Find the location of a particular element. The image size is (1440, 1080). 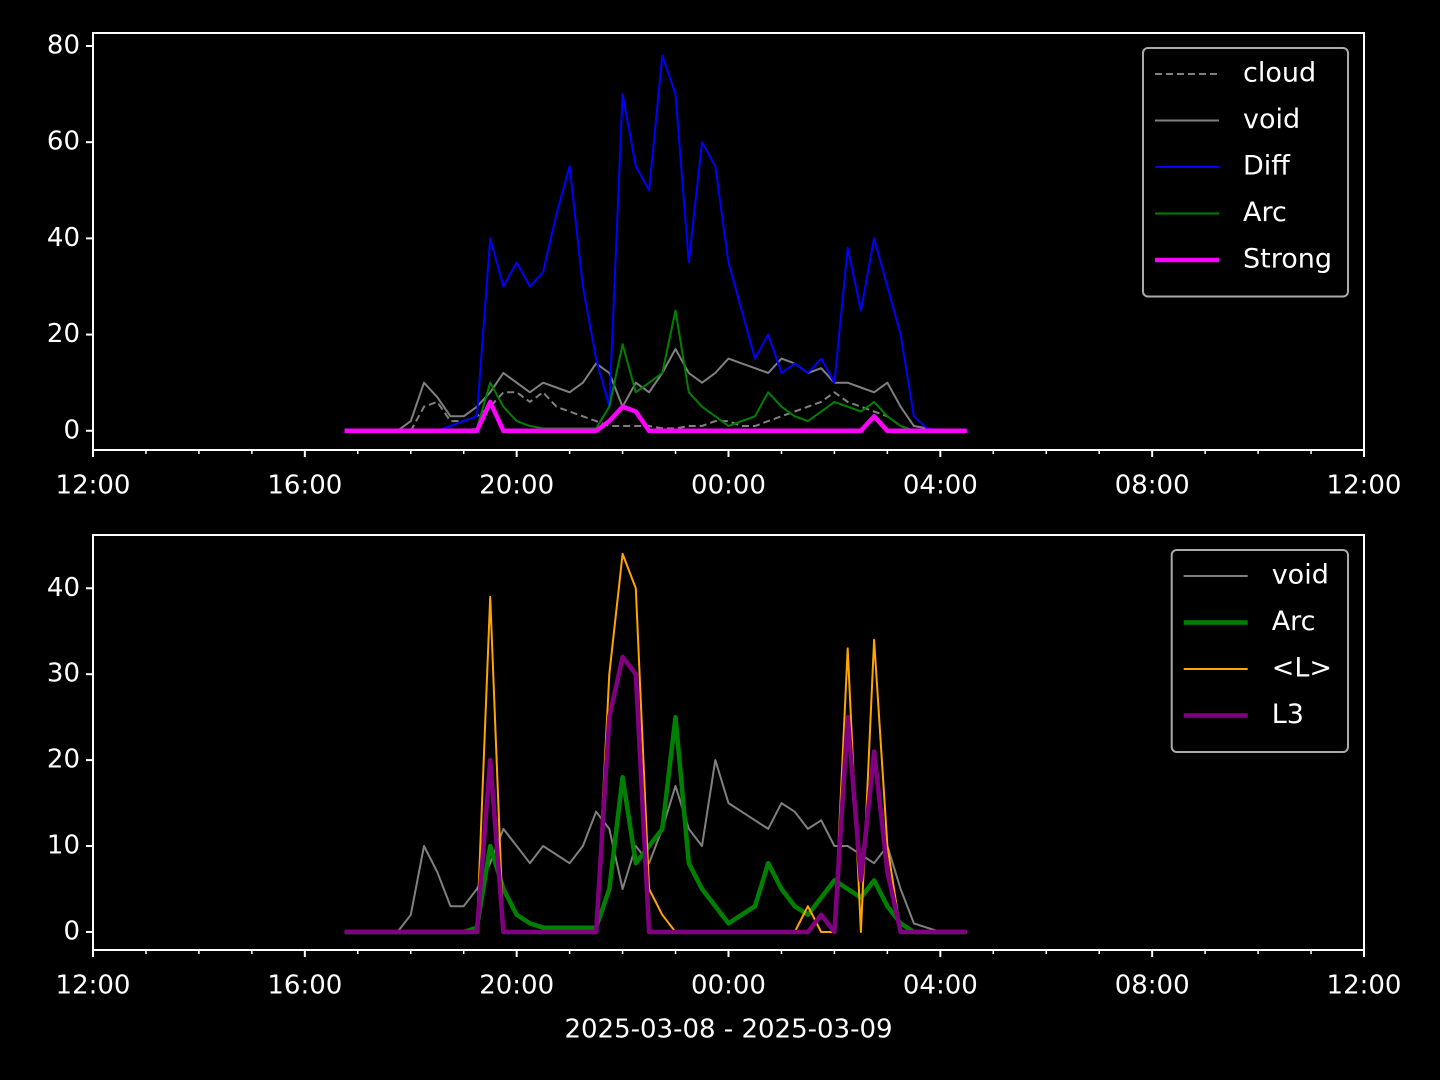

y-tick-label: 10 is located at coordinates (63, 846).